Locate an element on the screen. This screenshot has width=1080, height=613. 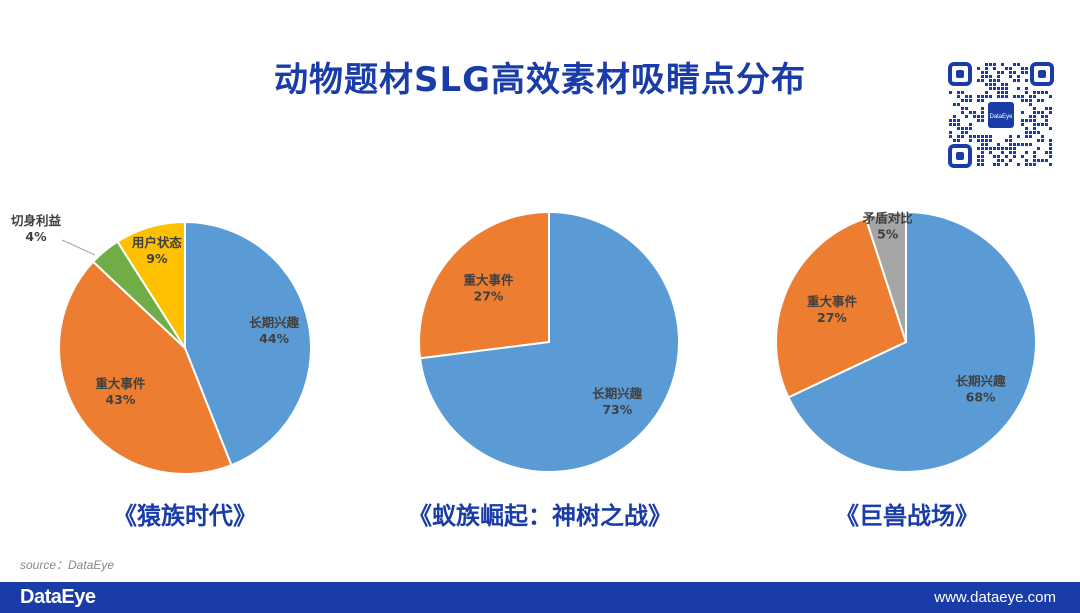
pie1-value-1: 44% is located at coordinates (274, 338).